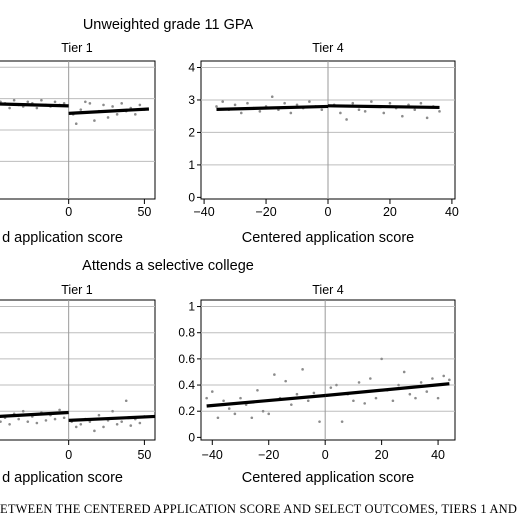 This screenshot has height=520, width=520. Describe the element at coordinates (144, 455) in the screenshot. I see `chart3-x-tick-label: 50` at that location.